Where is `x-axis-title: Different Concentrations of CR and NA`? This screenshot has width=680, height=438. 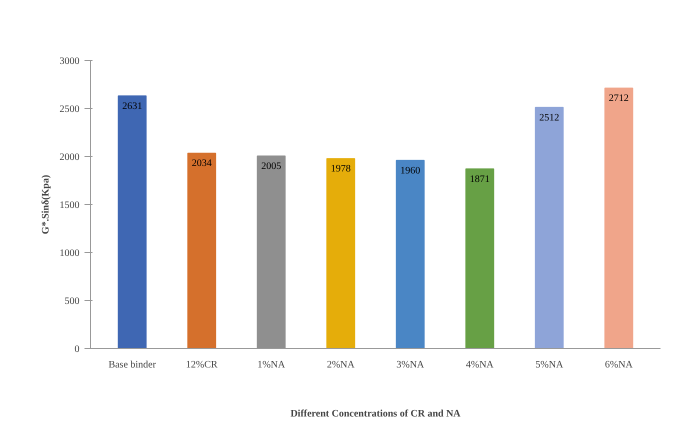
x-axis-title: Different Concentrations of CR and NA is located at coordinates (376, 414).